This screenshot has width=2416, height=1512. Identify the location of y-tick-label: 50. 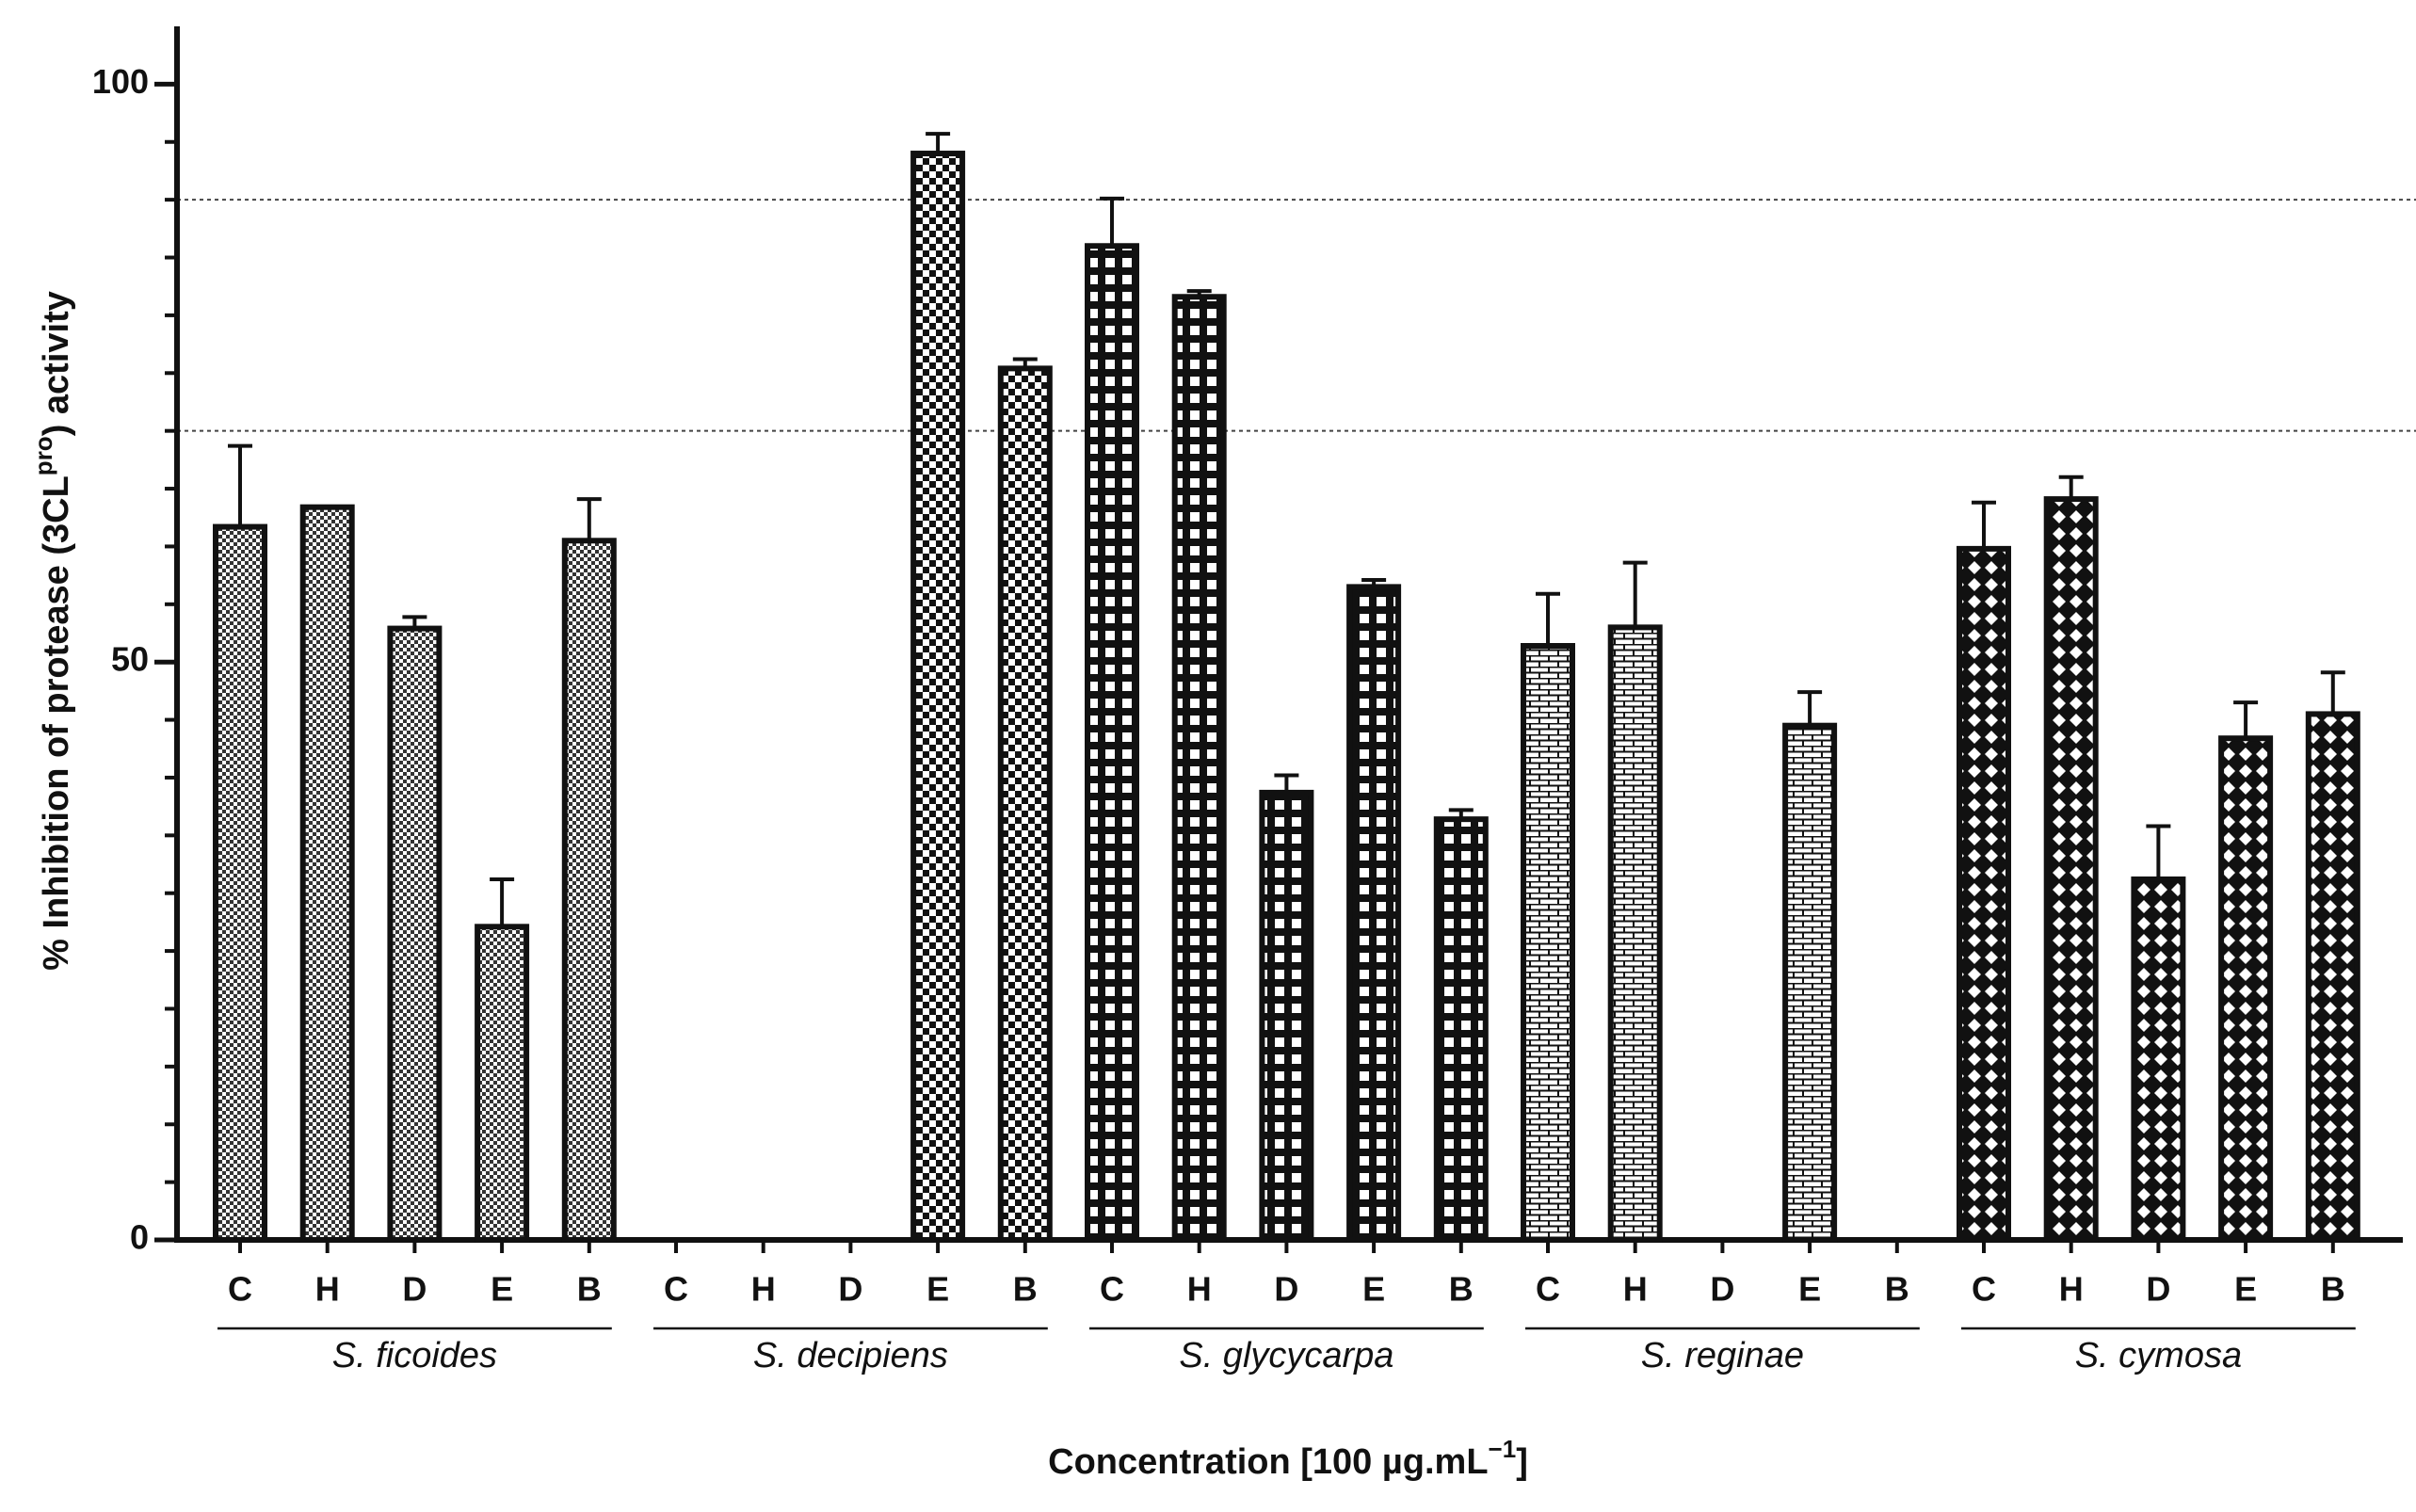
(130, 659).